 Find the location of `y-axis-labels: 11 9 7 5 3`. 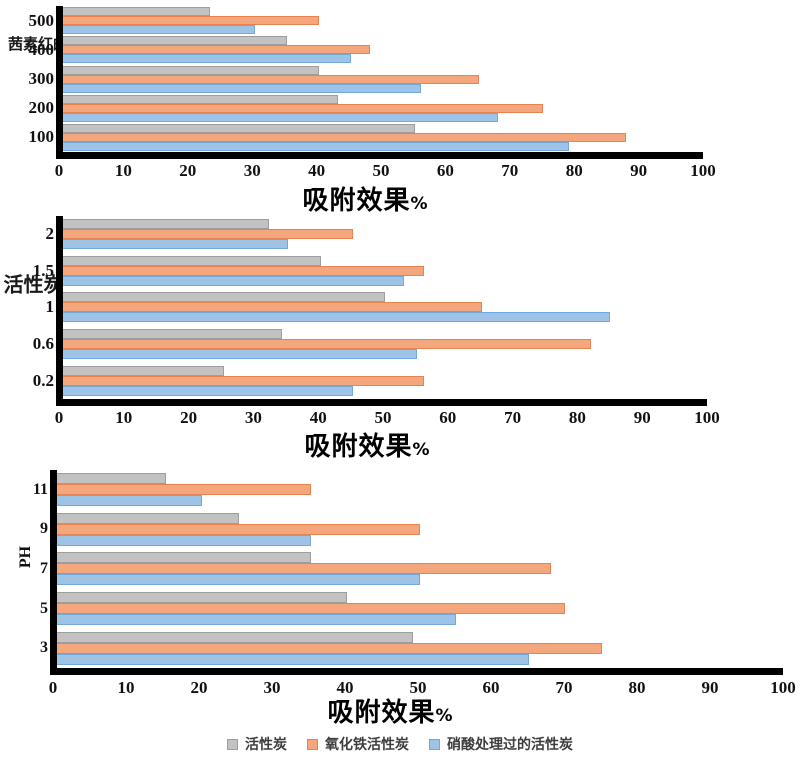

y-axis-labels: 11 9 7 5 3 is located at coordinates (31, 569).